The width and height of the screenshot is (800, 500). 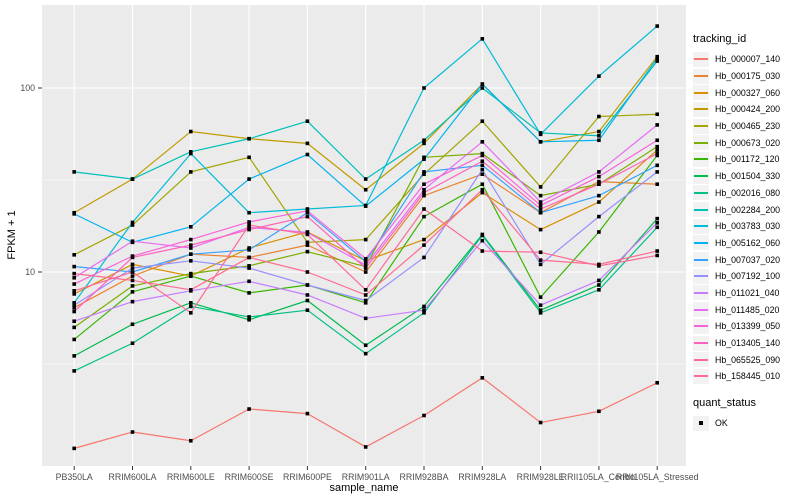 I want to click on legend-item: Hb_007037_020, so click(x=746, y=259).